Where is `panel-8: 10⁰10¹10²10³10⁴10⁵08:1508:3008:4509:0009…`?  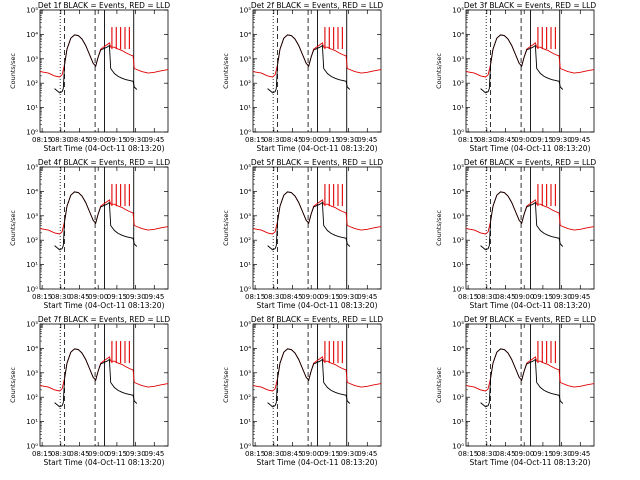
panel-8: 10⁰10¹10²10³10⁴10⁵08:1508:3008:4509:0009… is located at coordinates (302, 391).